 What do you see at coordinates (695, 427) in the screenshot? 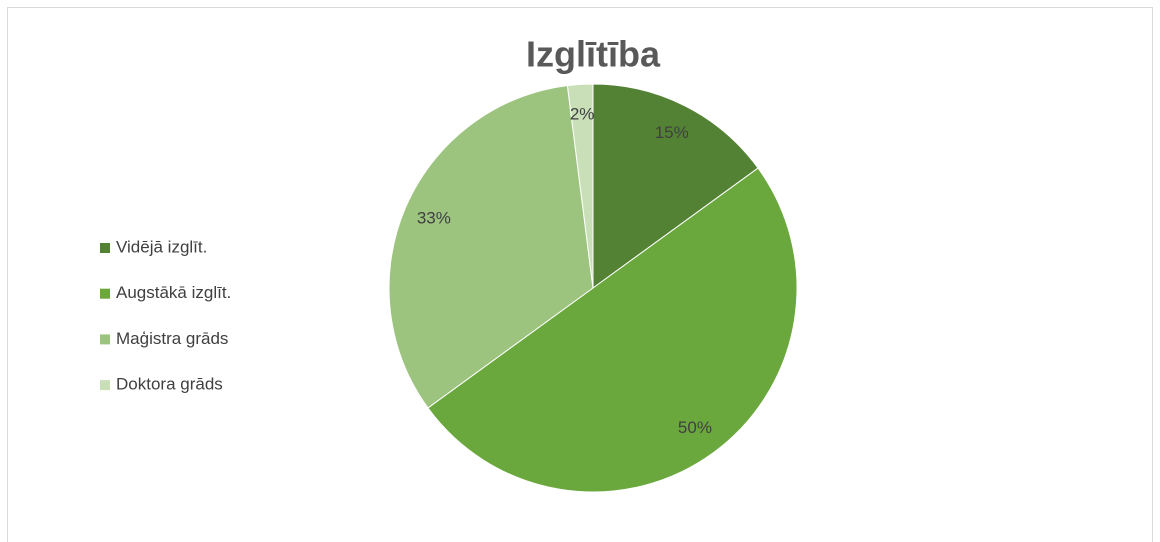
I see `data-label: 50%` at bounding box center [695, 427].